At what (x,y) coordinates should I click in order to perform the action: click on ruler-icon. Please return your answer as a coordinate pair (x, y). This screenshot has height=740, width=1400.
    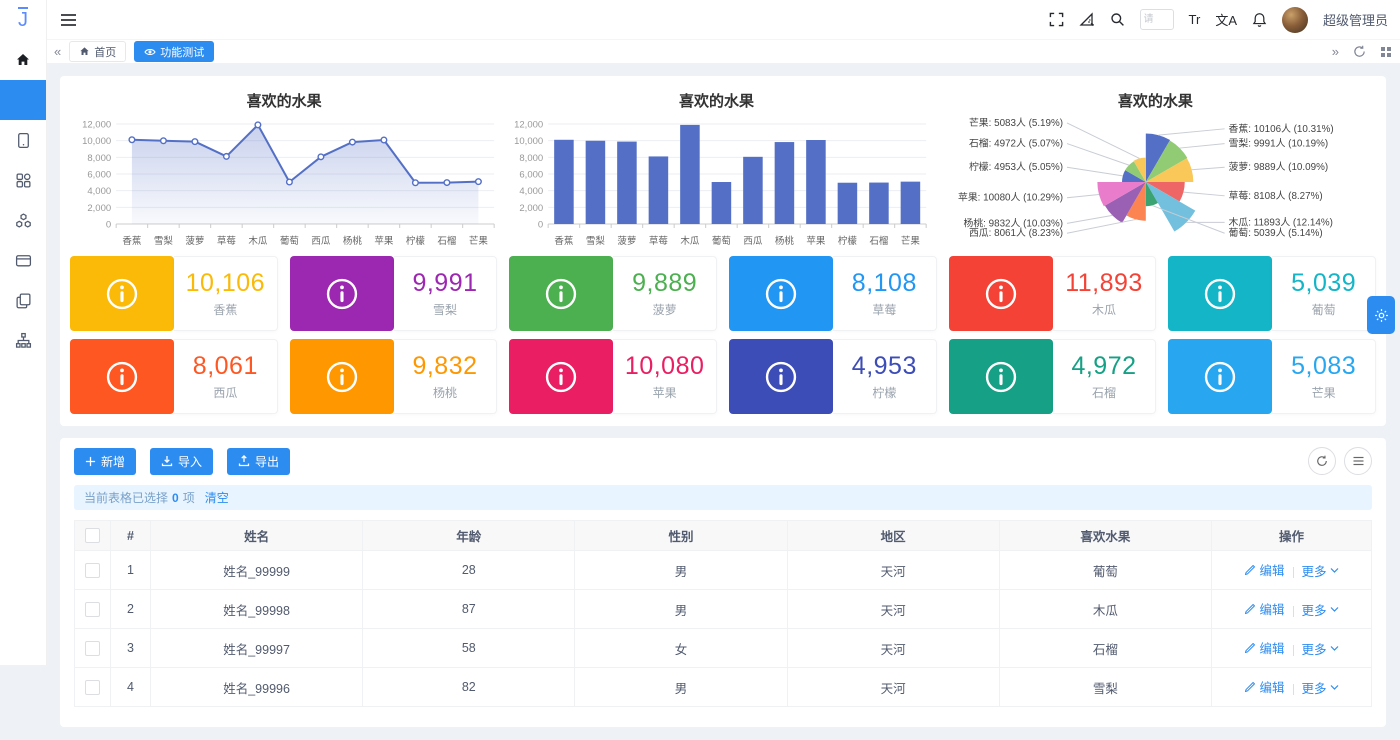
    Looking at the image, I should click on (1087, 19).